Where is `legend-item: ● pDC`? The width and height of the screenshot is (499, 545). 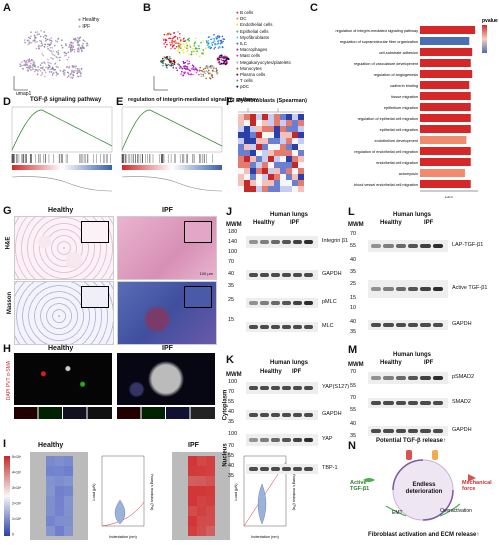 legend-item: ● pDC is located at coordinates (242, 87).